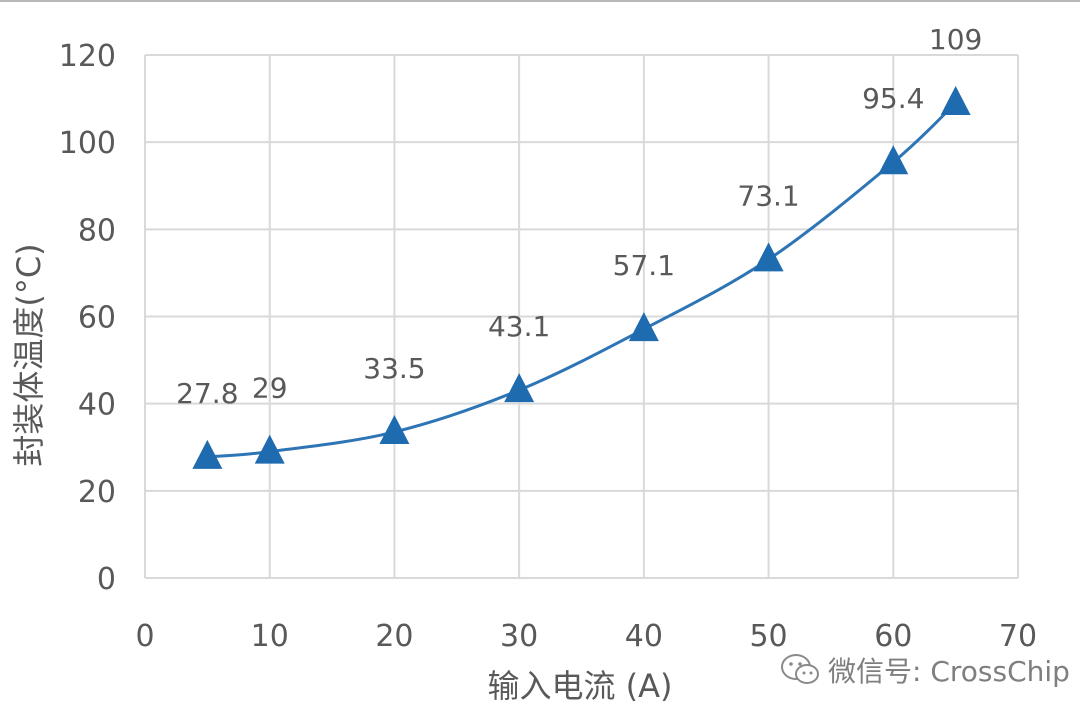 The height and width of the screenshot is (720, 1080). What do you see at coordinates (394, 368) in the screenshot?
I see `data-label: 33.5` at bounding box center [394, 368].